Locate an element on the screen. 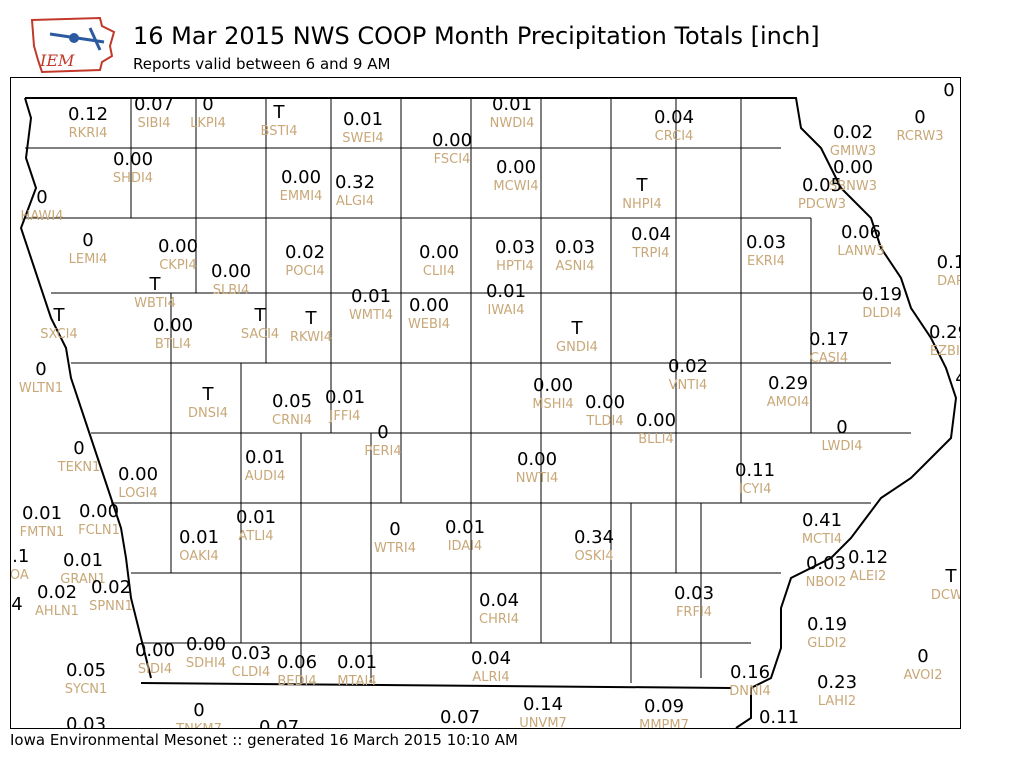 The height and width of the screenshot is (768, 1024). station-id: BSTI4 is located at coordinates (279, 131).